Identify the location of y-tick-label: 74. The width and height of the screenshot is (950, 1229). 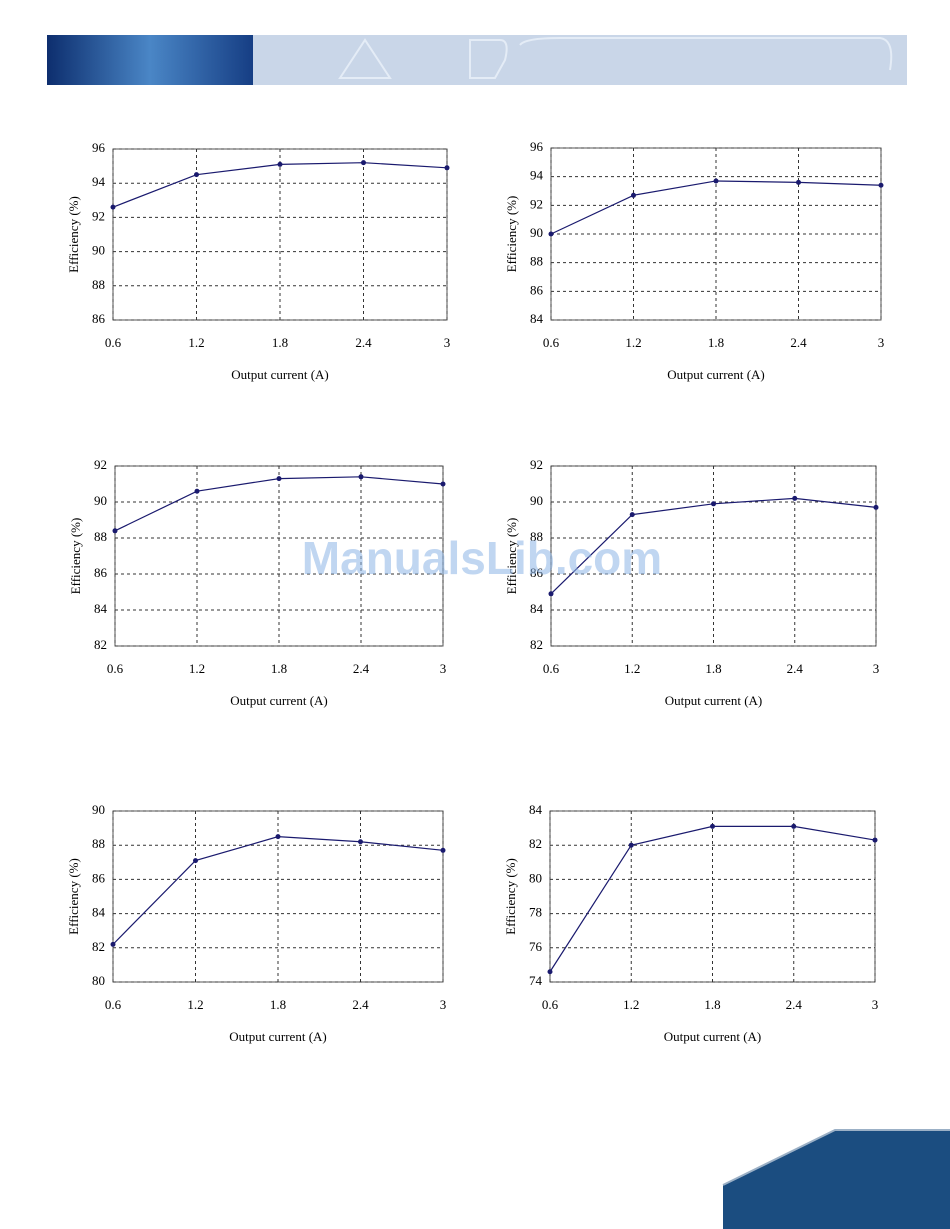
(536, 980).